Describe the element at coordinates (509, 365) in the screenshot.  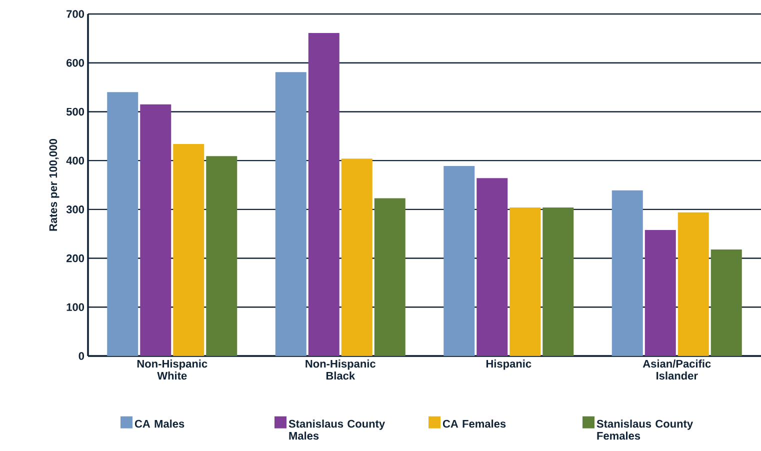
I see `x-tick-label: Hispanic` at that location.